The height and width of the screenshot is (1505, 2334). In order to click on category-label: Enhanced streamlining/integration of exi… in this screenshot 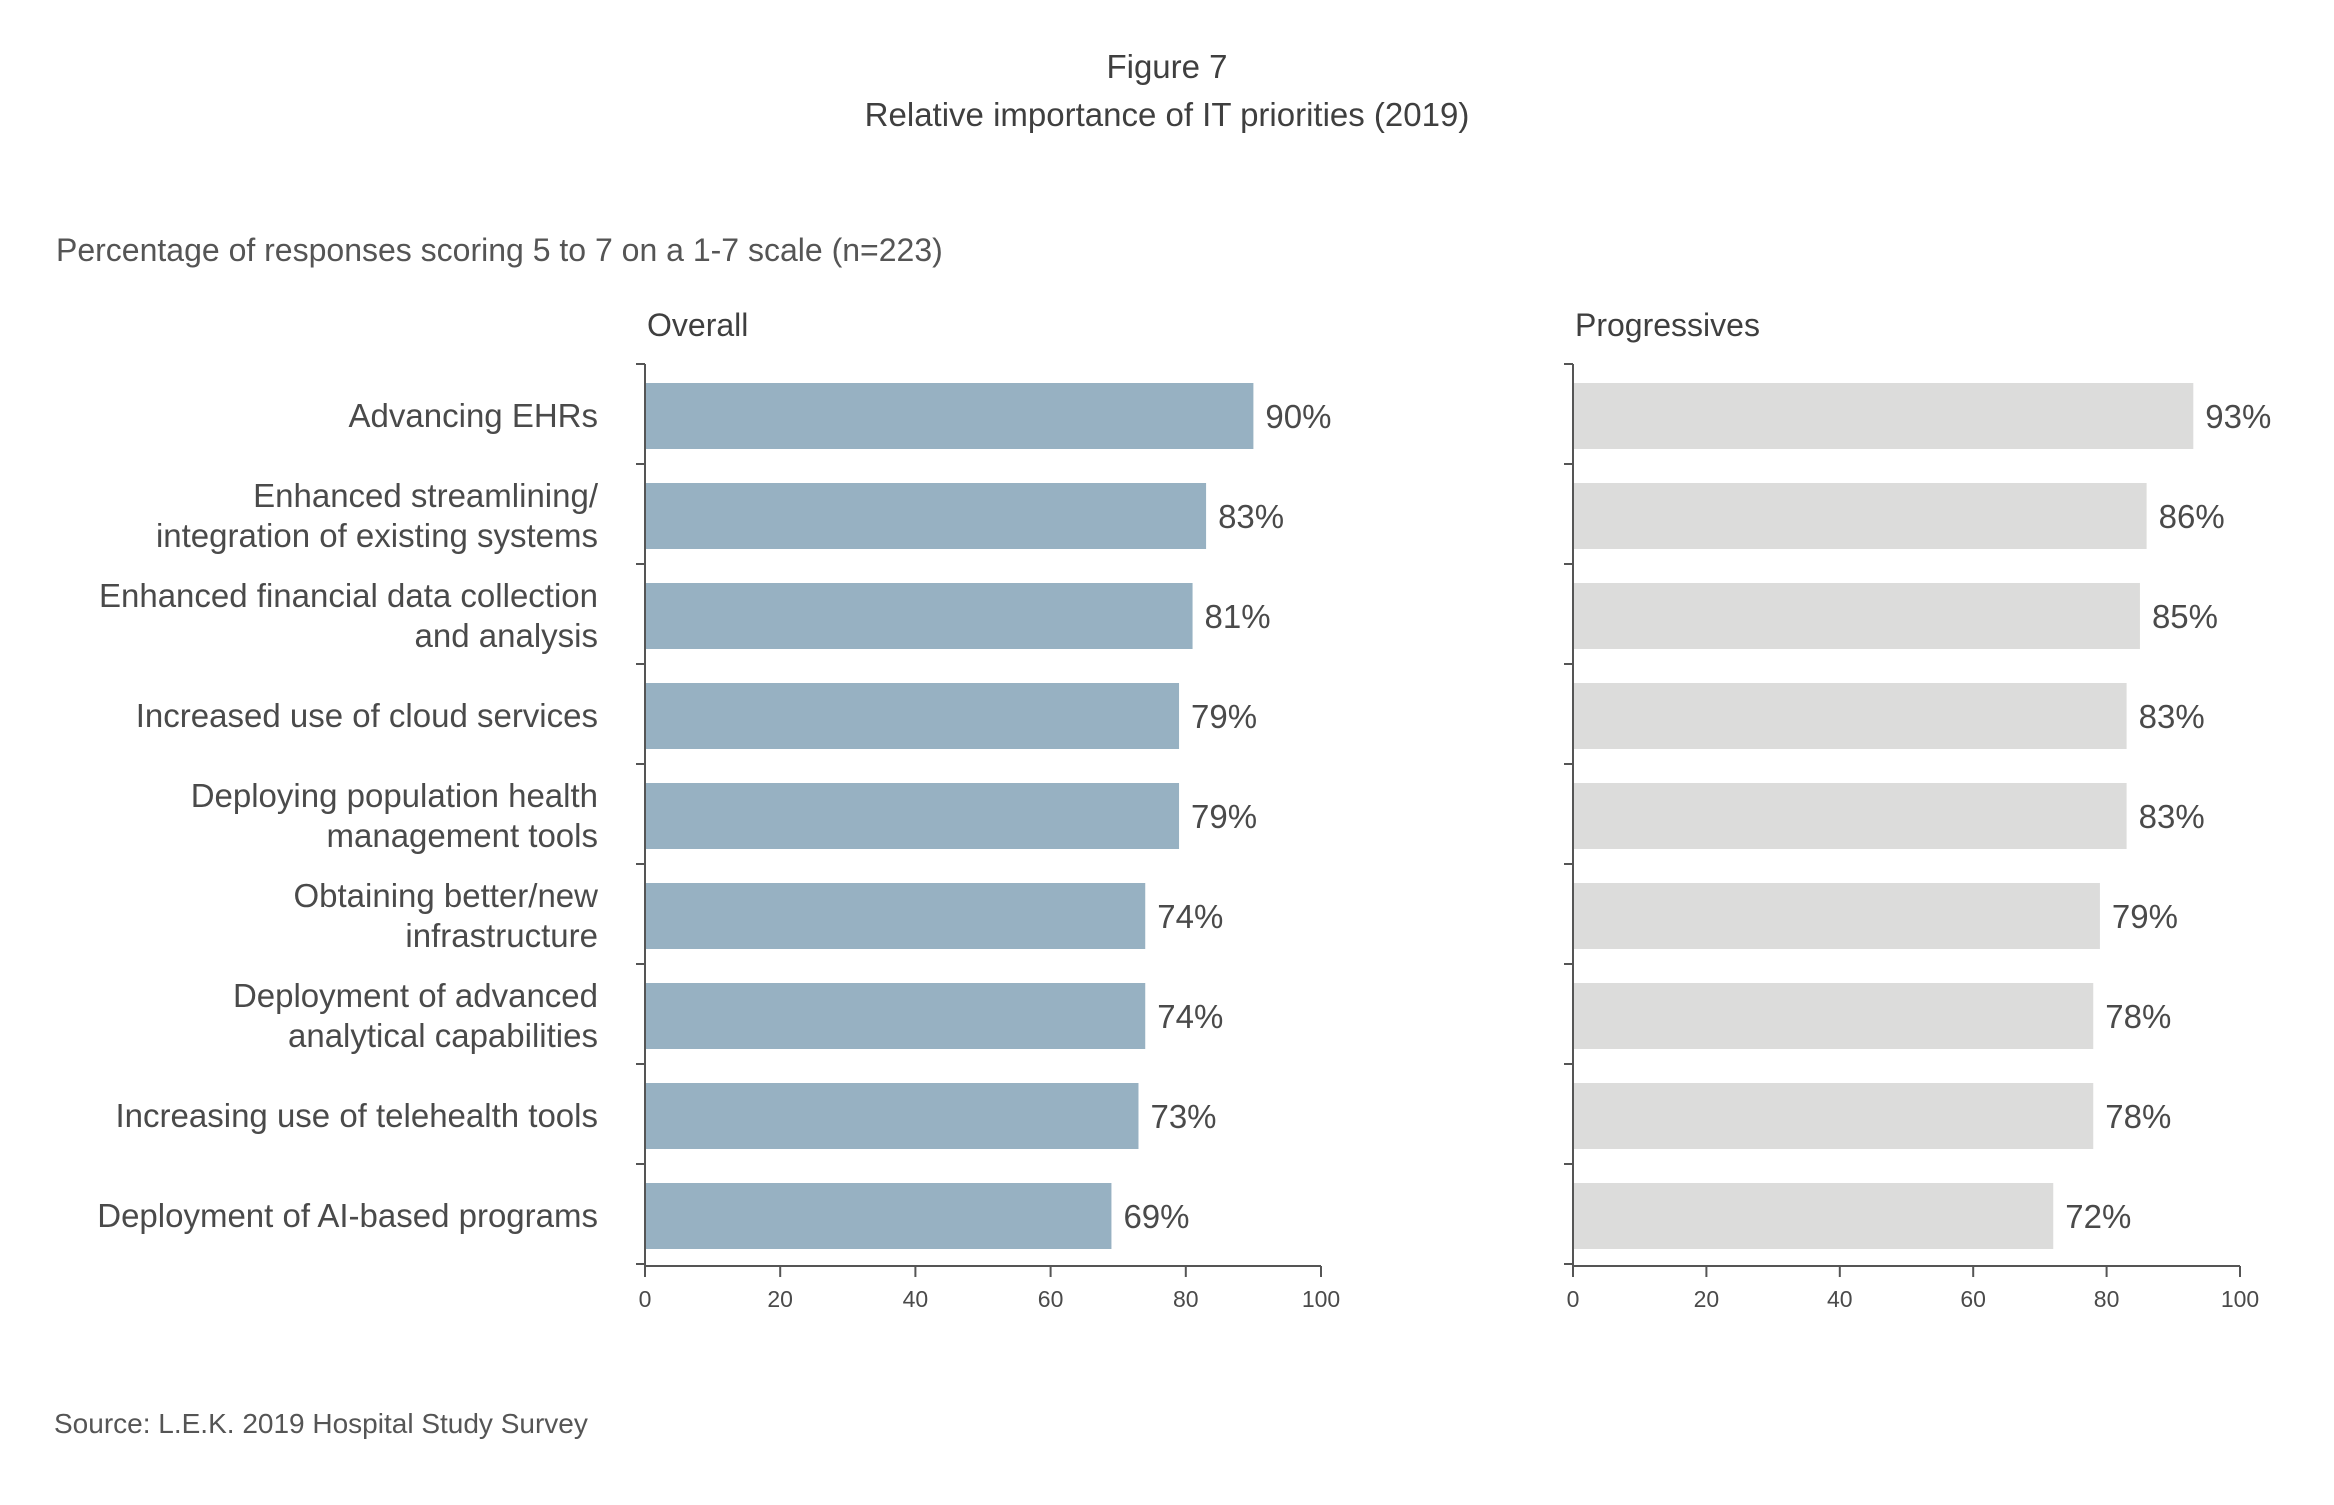, I will do `click(377, 515)`.